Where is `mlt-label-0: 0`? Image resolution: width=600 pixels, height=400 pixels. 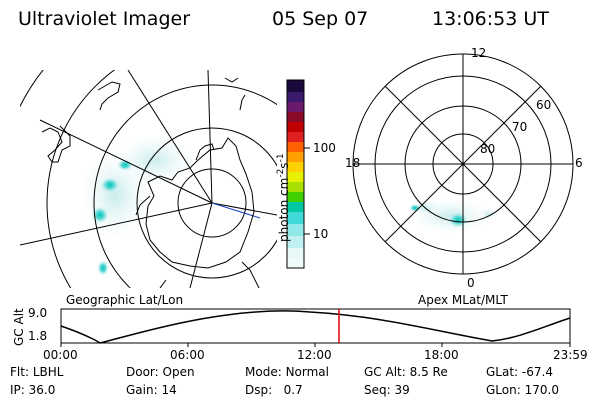 mlt-label-0: 0 is located at coordinates (471, 283).